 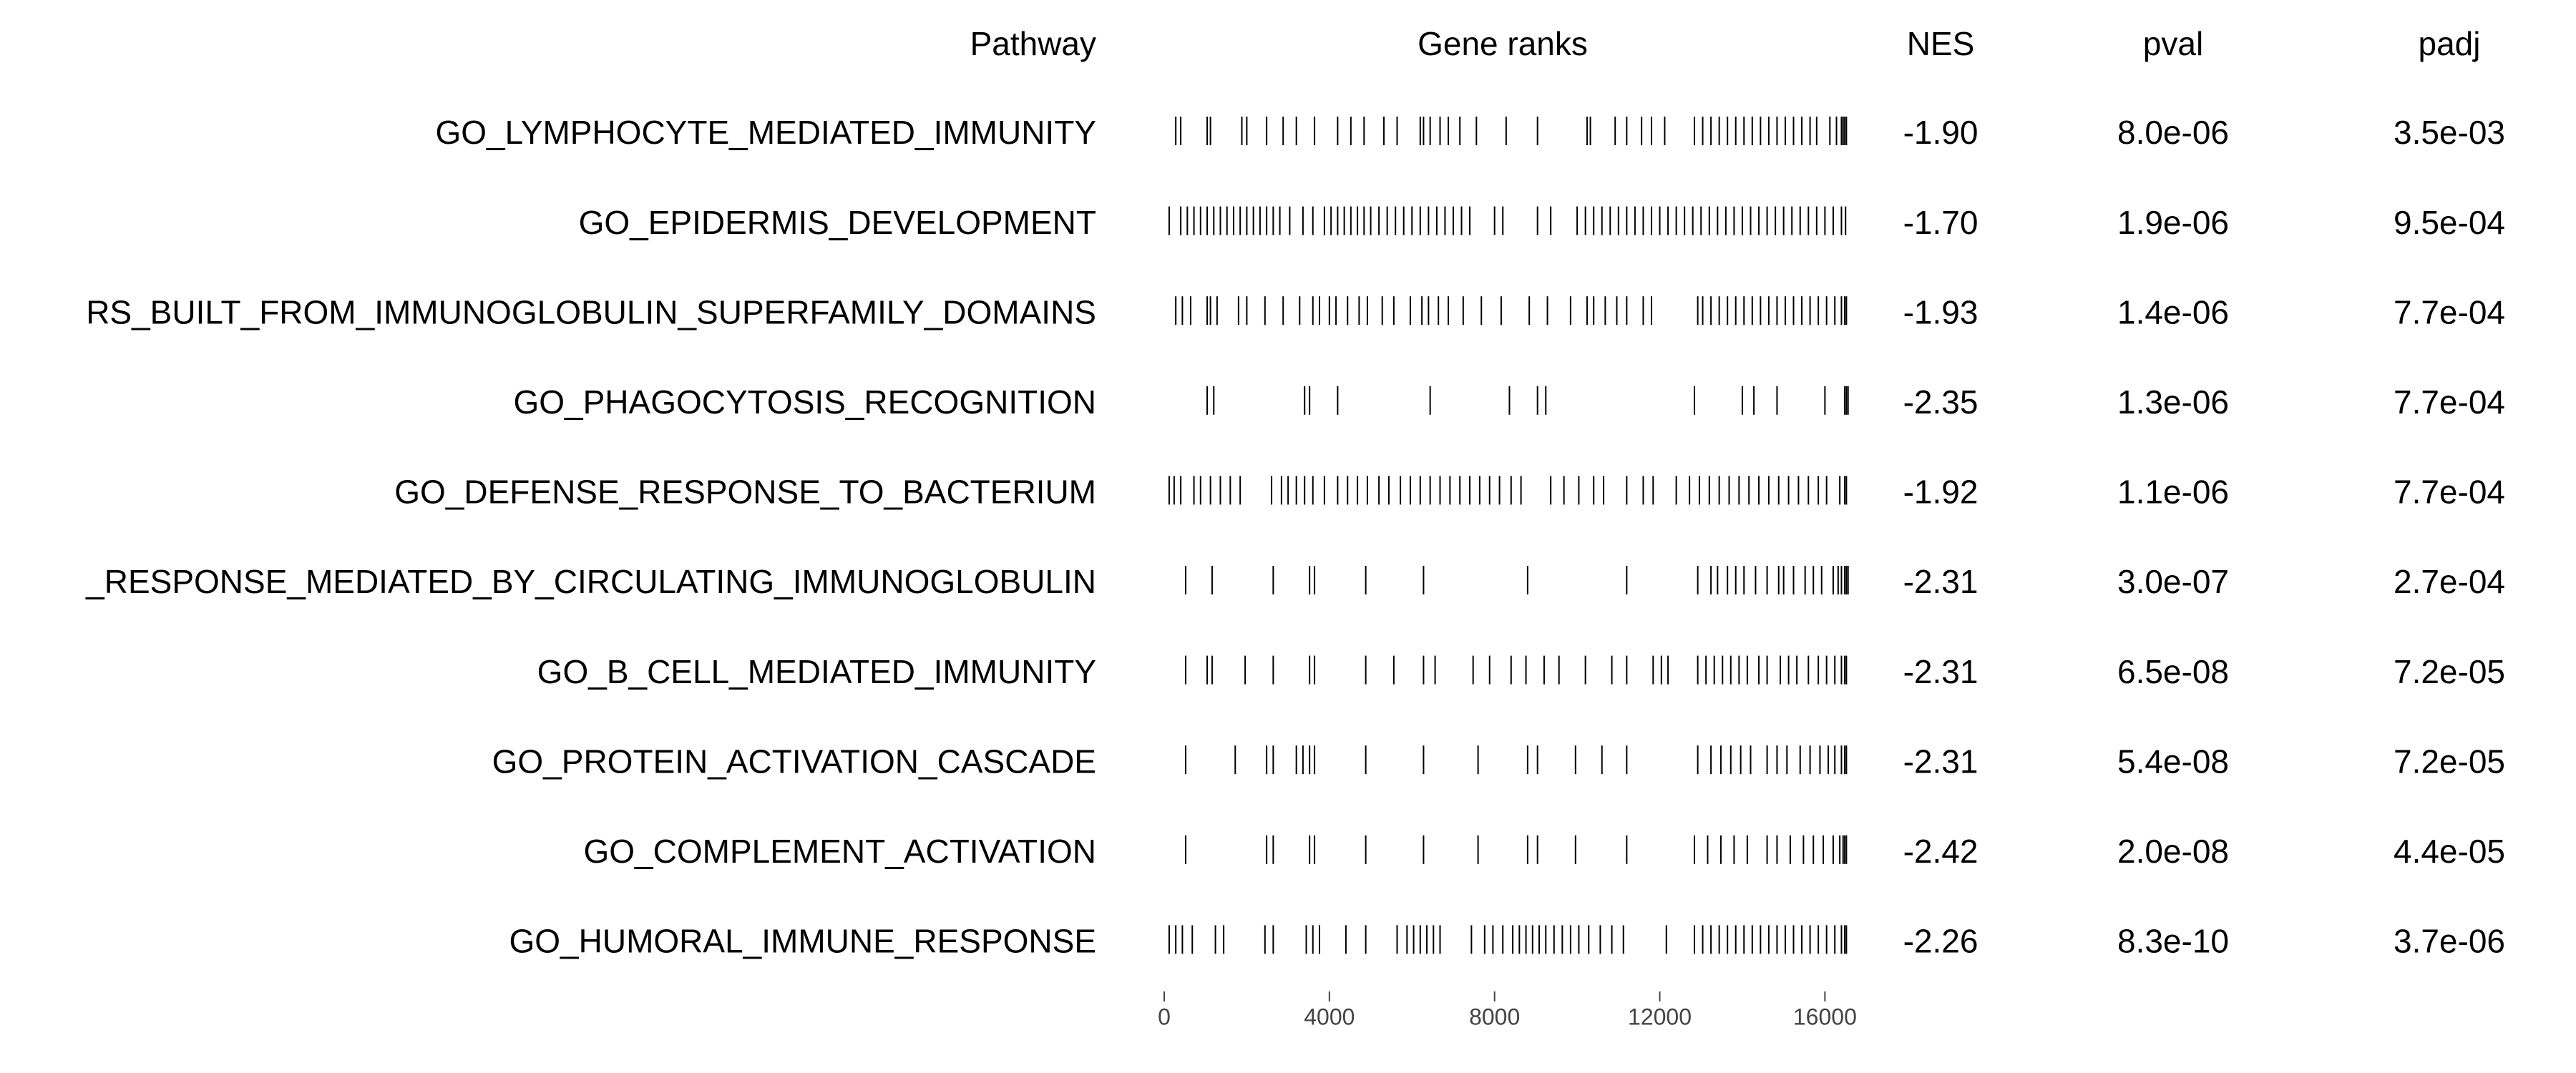 What do you see at coordinates (1503, 43) in the screenshot?
I see `header-gene-ranks: Gene ranks` at bounding box center [1503, 43].